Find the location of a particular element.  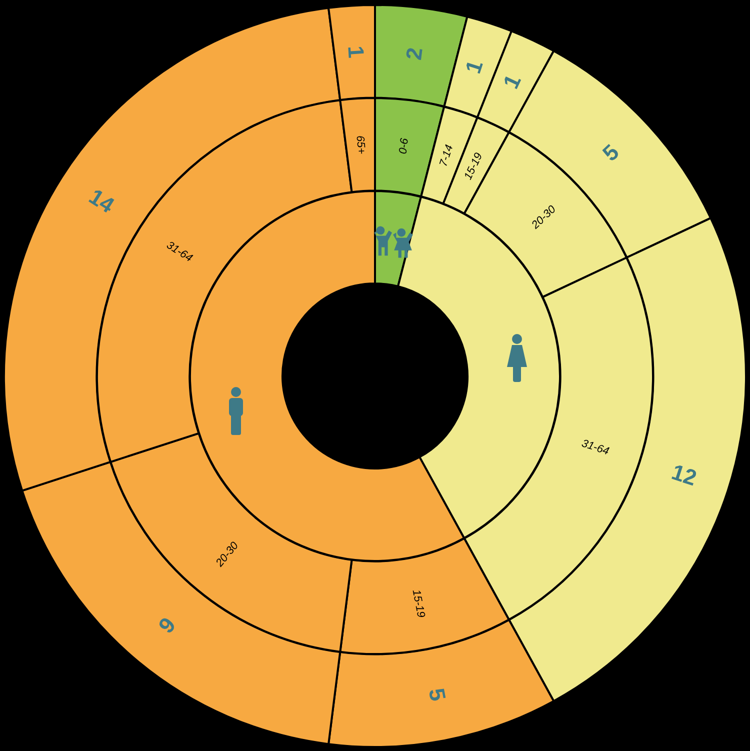

slice-label: 65+ is located at coordinates (360, 144).